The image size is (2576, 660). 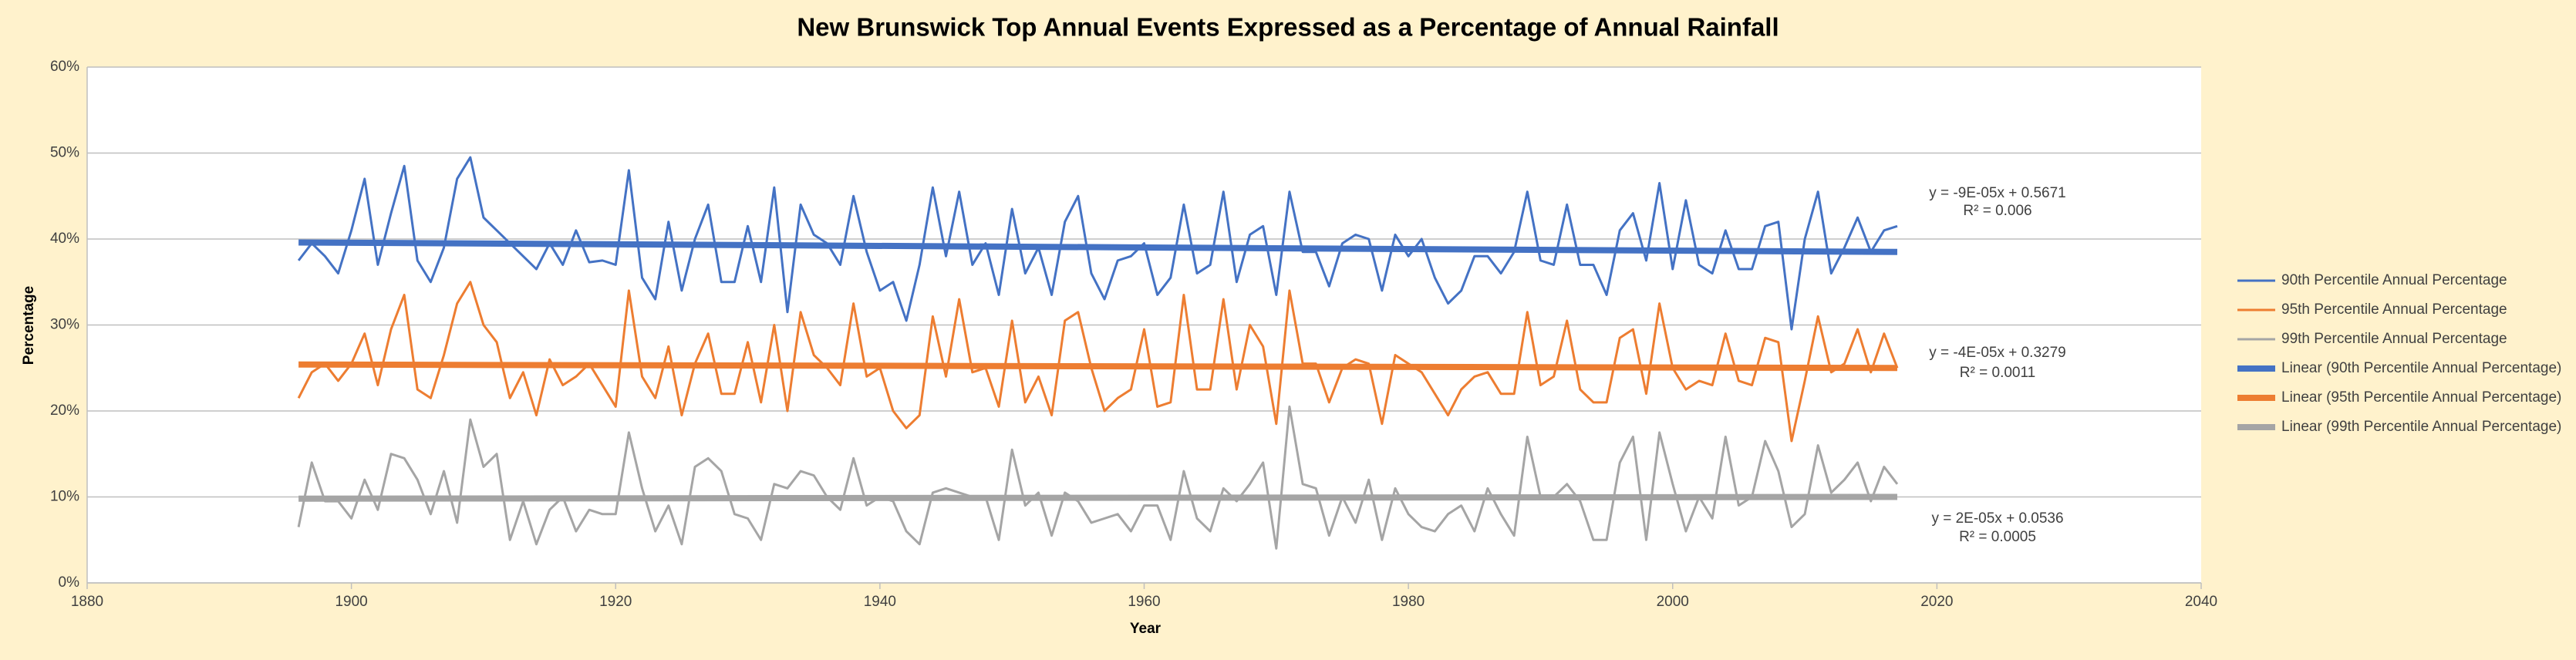 I want to click on x-tick-label: 2020, so click(x=1936, y=602).